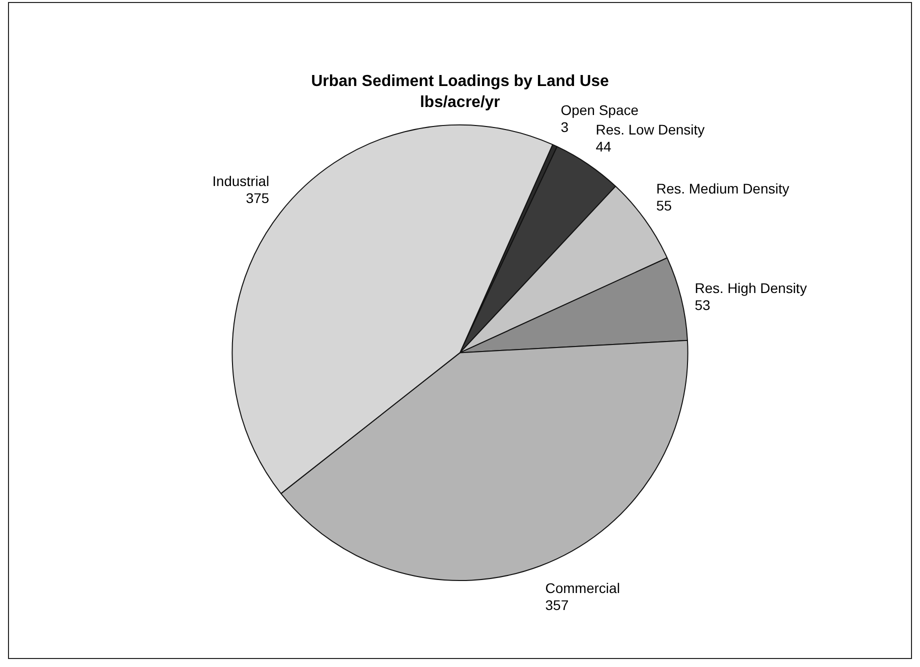  What do you see at coordinates (557, 604) in the screenshot?
I see `data-label: 357` at bounding box center [557, 604].